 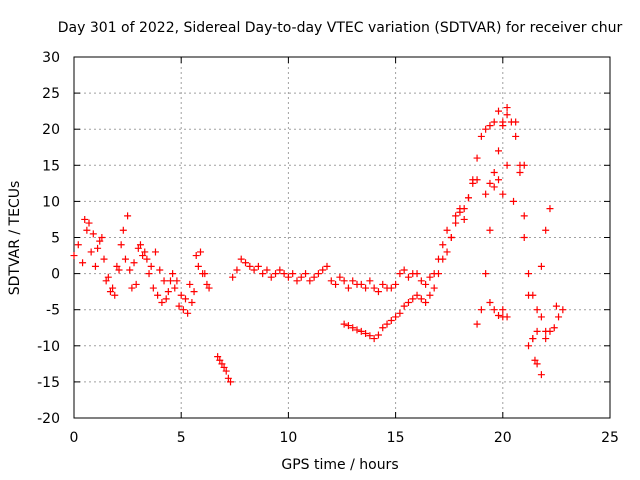 I want to click on y-tick-label: 30, so click(x=51, y=58).